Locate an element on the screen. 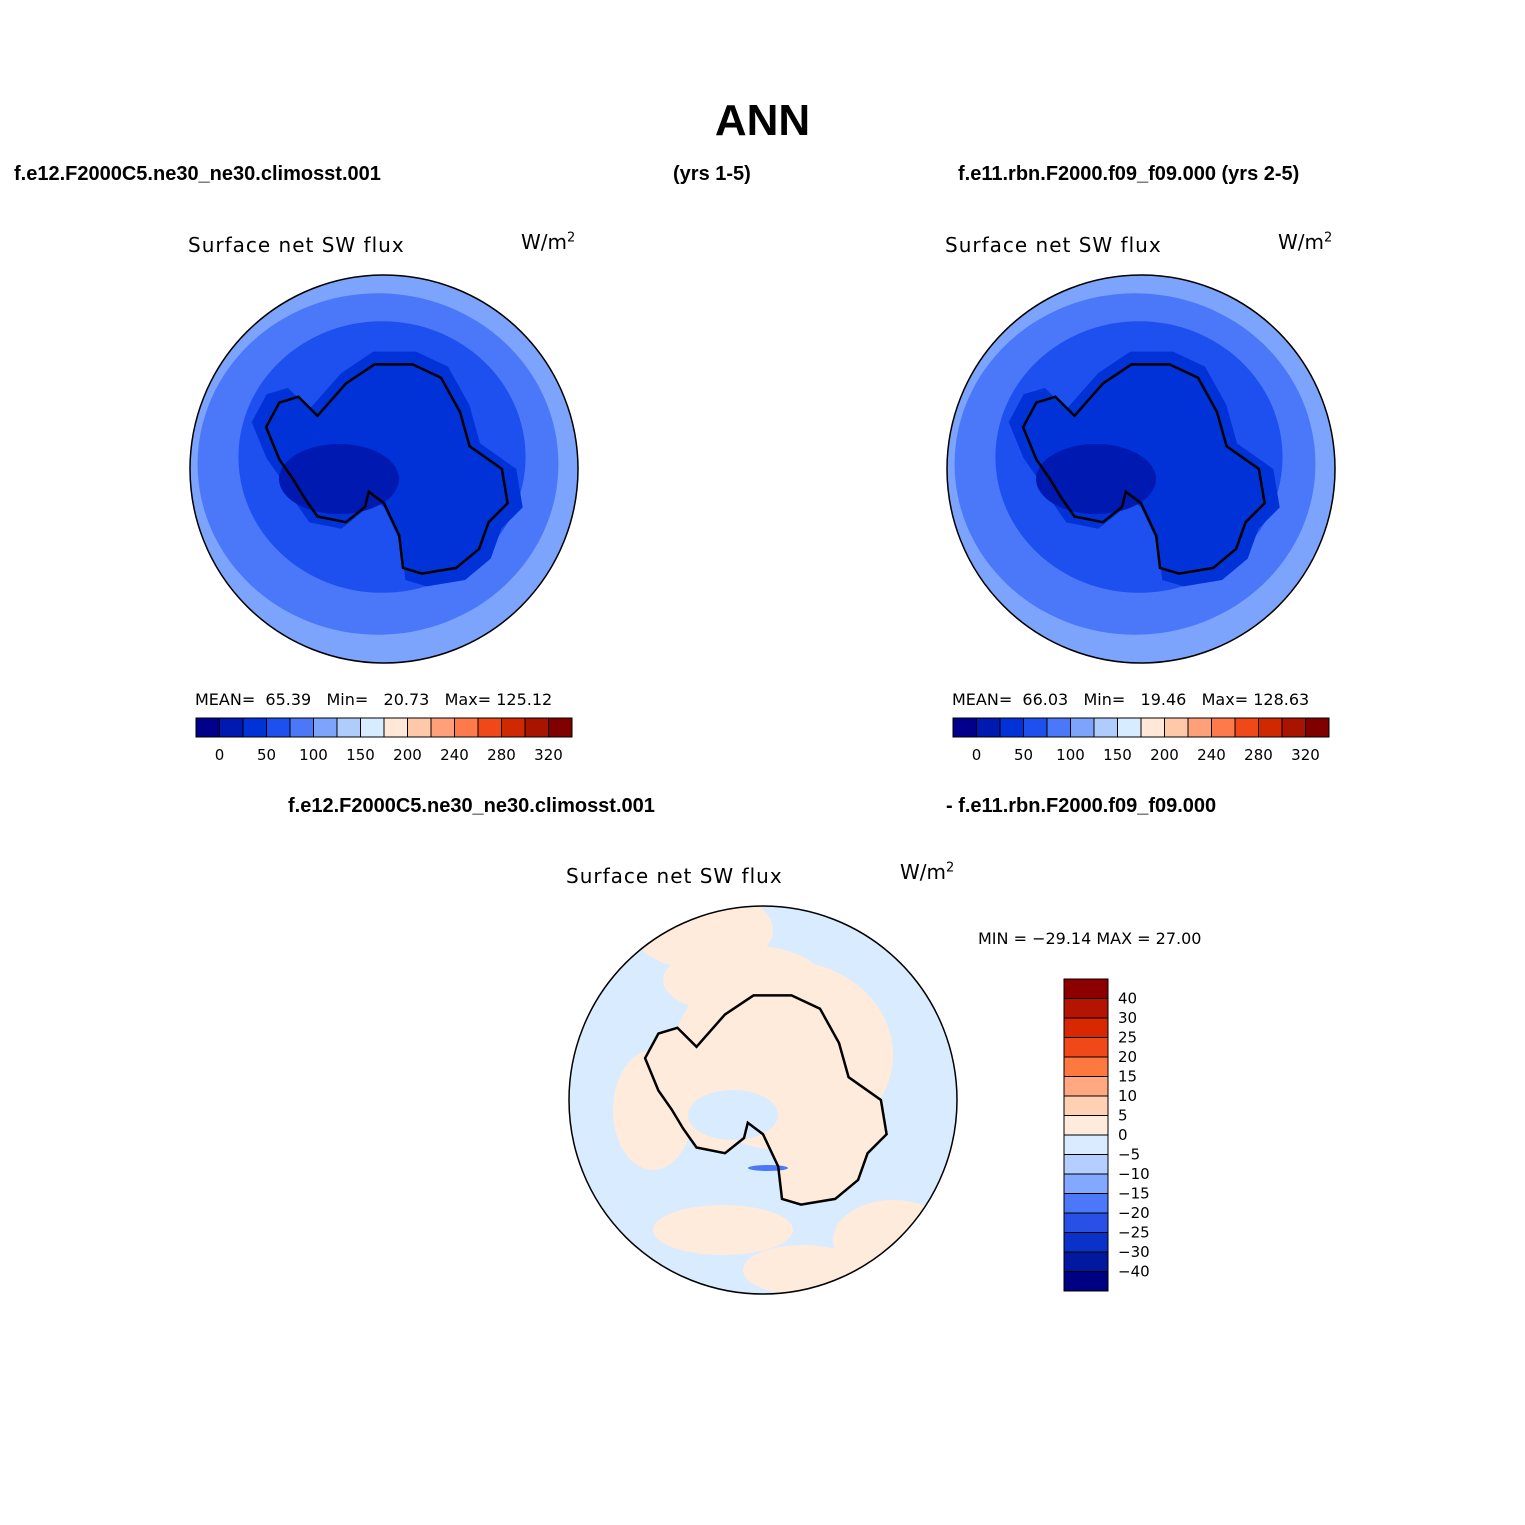  diff-variable: Surface net SW flux is located at coordinates (674, 876).